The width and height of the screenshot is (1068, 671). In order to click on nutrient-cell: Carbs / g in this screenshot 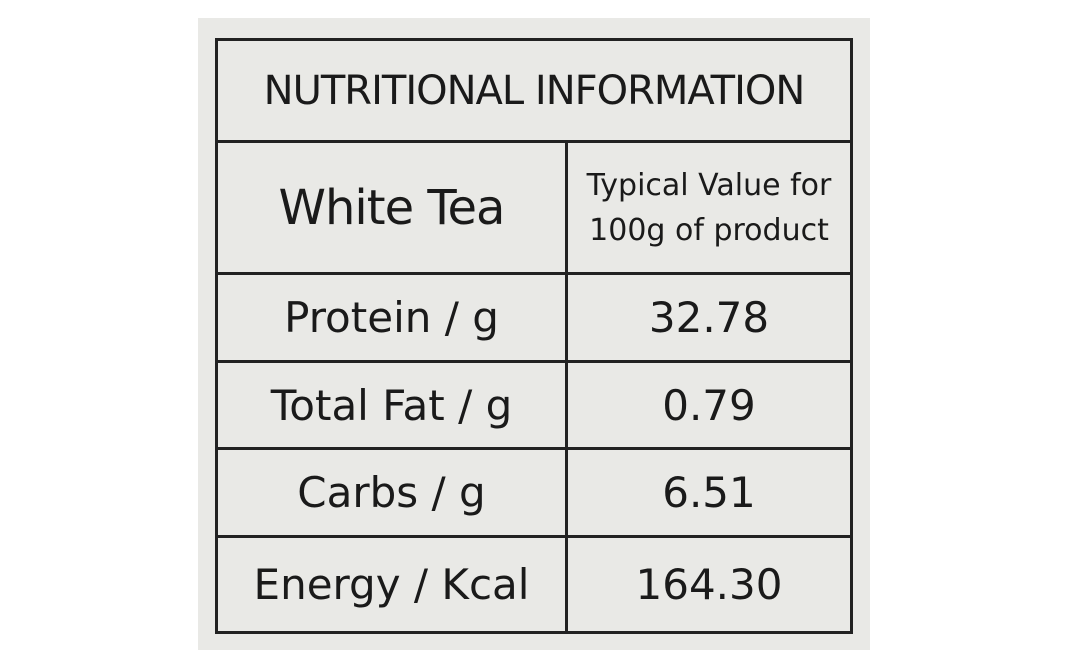, I will do `click(393, 494)`.